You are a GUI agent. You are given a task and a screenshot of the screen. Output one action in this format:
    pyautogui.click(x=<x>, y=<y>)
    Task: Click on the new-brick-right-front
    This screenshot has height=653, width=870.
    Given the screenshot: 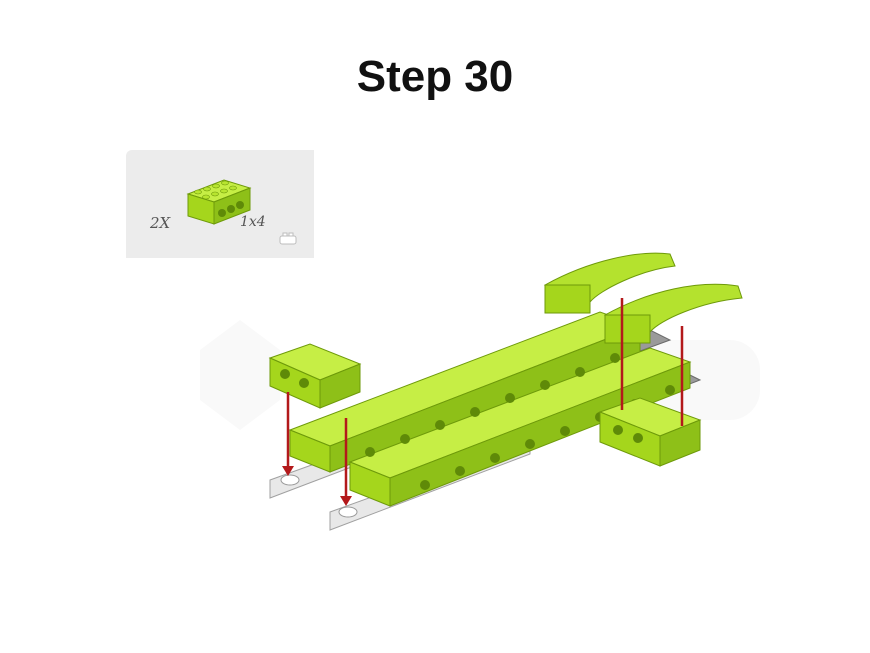 What is the action you would take?
    pyautogui.click(x=680, y=443)
    